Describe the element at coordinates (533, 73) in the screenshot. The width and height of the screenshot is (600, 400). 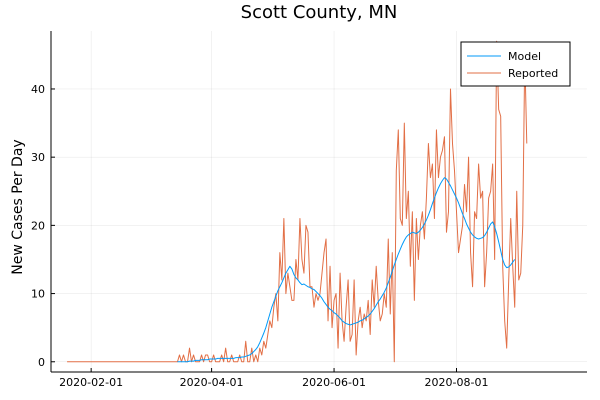
I see `legend-label-reported: Reported` at that location.